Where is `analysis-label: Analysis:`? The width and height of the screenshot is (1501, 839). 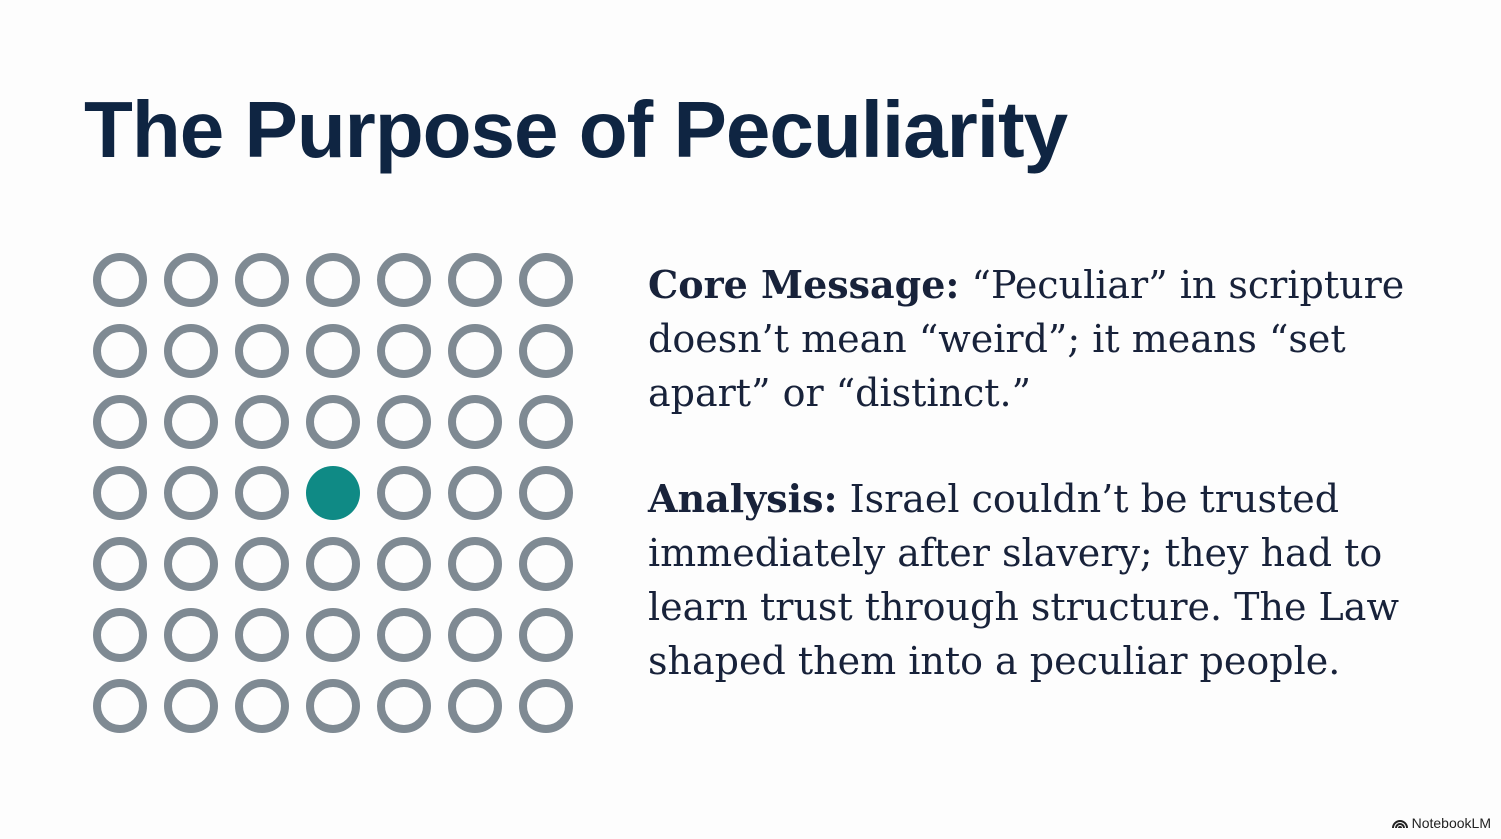
analysis-label: Analysis: is located at coordinates (743, 498).